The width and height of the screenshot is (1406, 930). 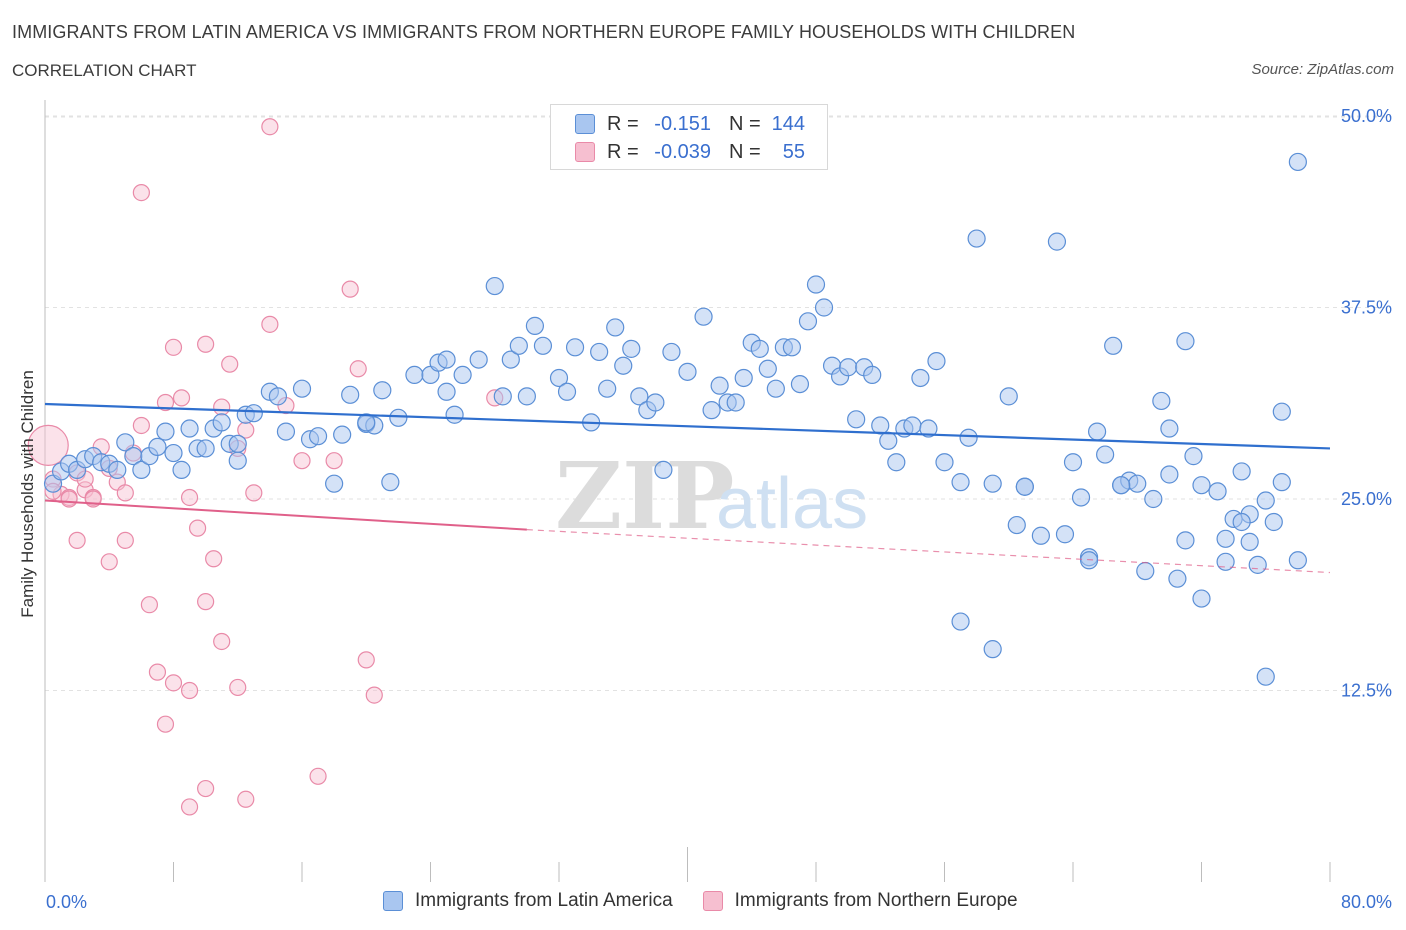 What do you see at coordinates (623, 151) in the screenshot?
I see `legend-r-label: R =` at bounding box center [623, 151].